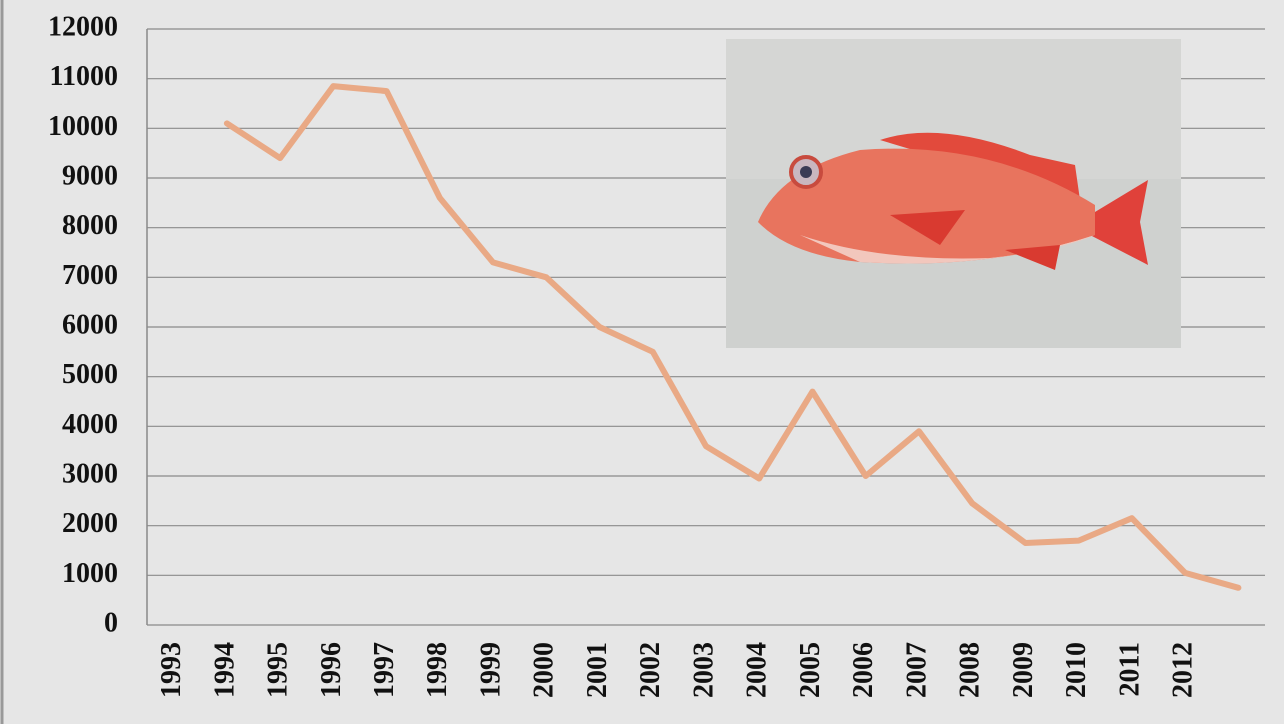  What do you see at coordinates (927, 227) in the screenshot?
I see `fish-pectoral` at bounding box center [927, 227].